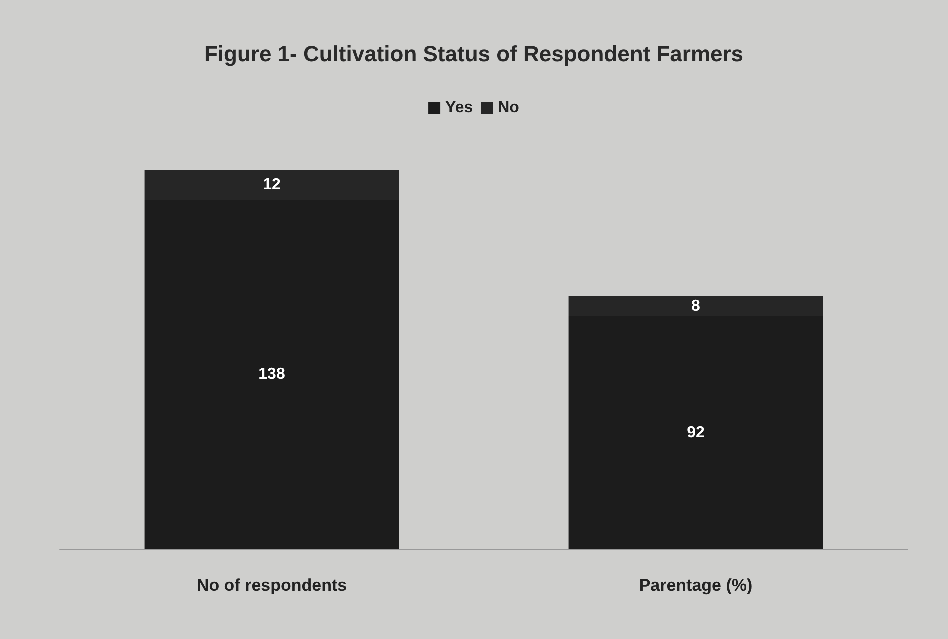 The image size is (948, 639). I want to click on data-label: 92, so click(696, 433).